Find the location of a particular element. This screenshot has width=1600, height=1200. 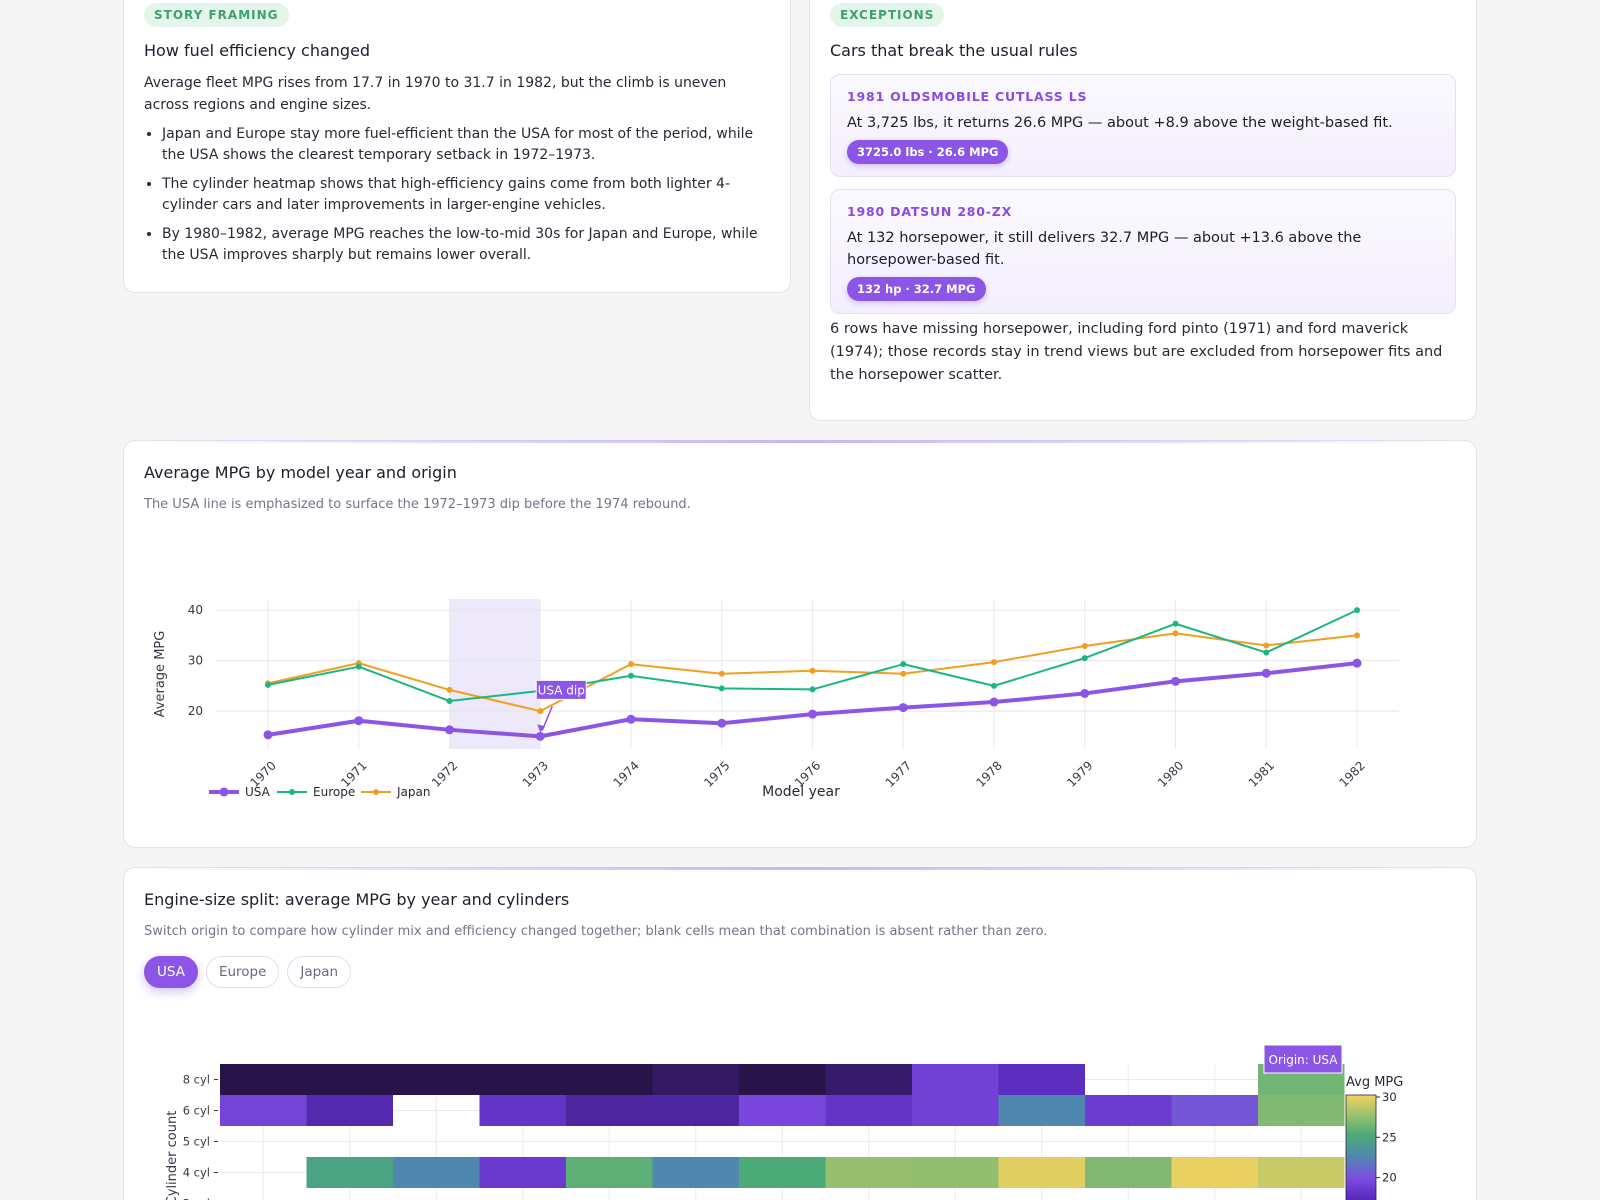

origin-button-usa: USA is located at coordinates (171, 972).